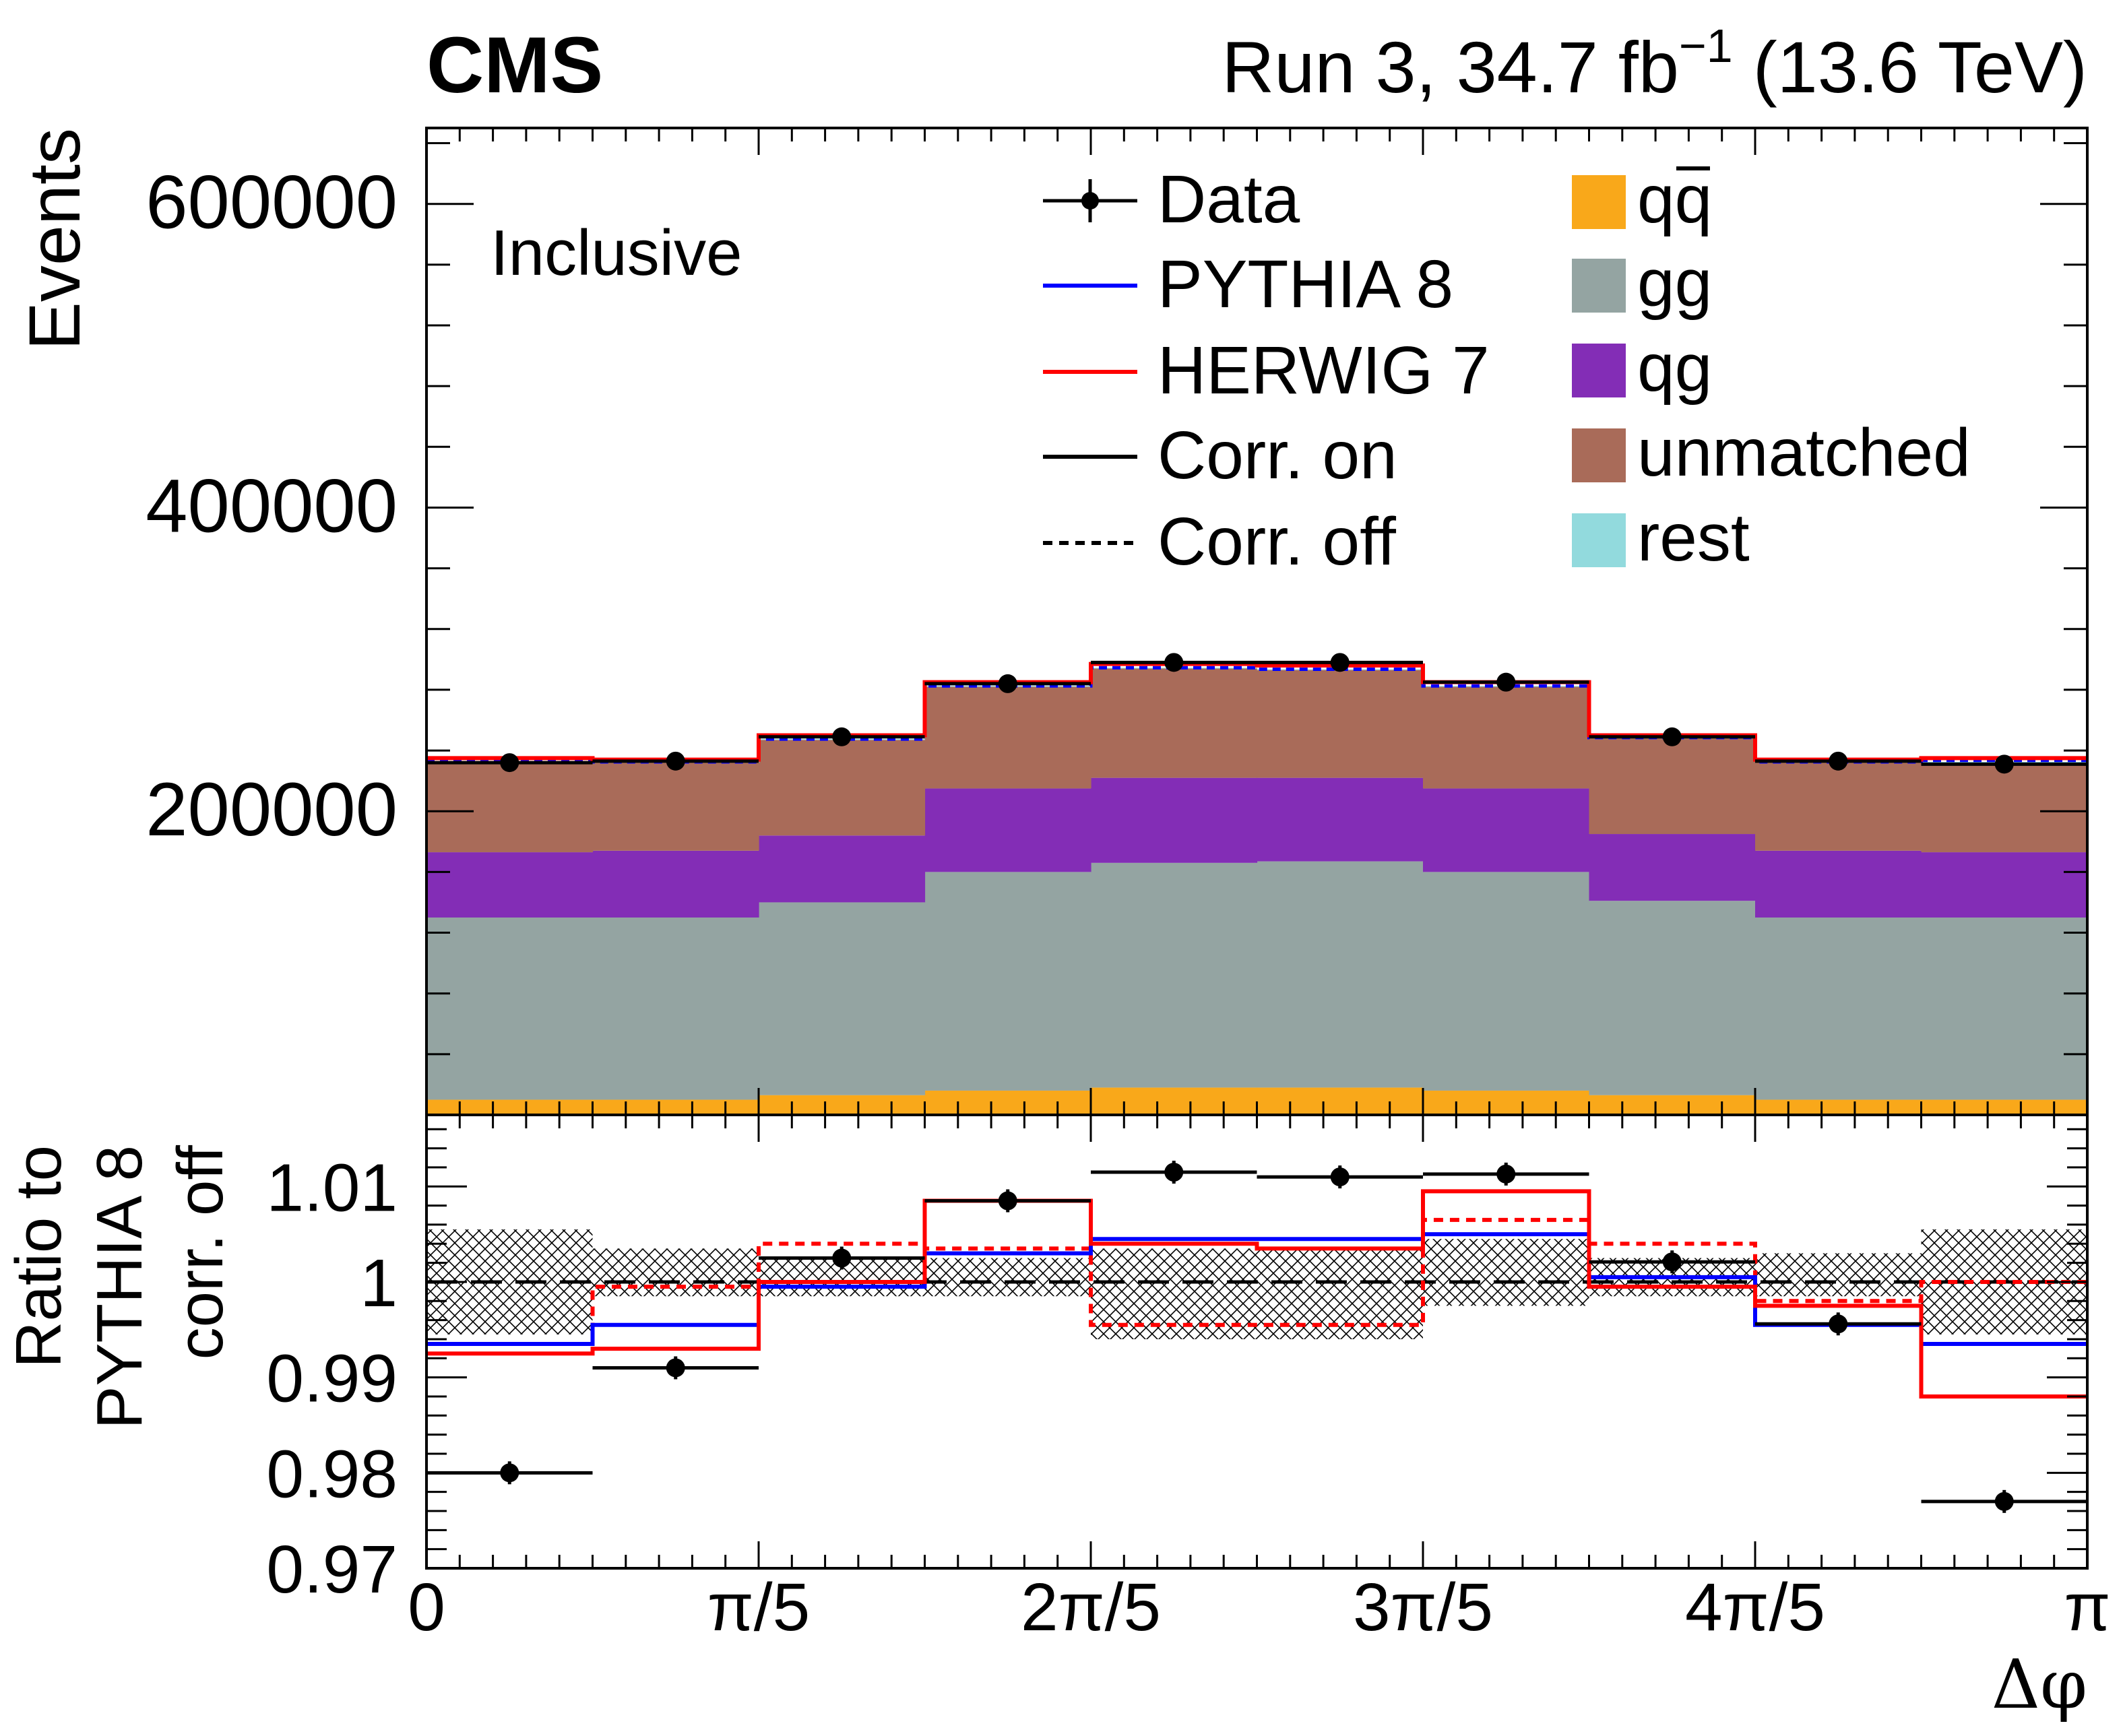 The height and width of the screenshot is (1736, 2123). I want to click on legend-label-data: Data, so click(1229, 199).